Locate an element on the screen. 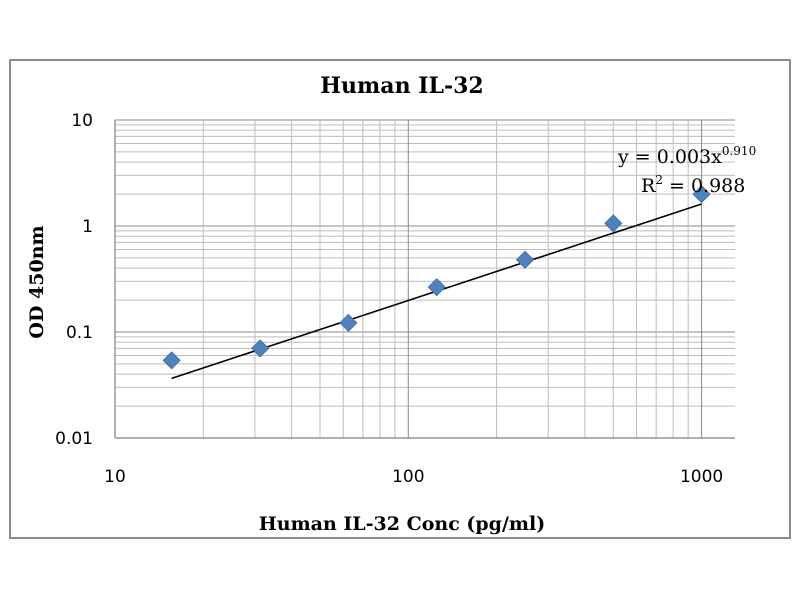 Image resolution: width=800 pixels, height=600 pixels. r2-value: = 0.988 is located at coordinates (704, 186).